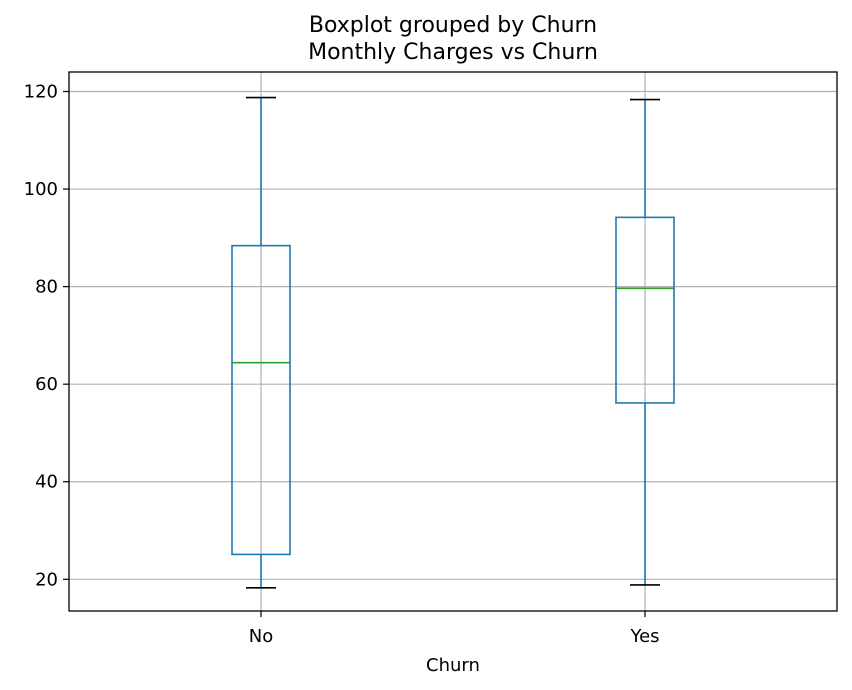 The height and width of the screenshot is (690, 852). I want to click on y-tick-label: 100, so click(41, 189).